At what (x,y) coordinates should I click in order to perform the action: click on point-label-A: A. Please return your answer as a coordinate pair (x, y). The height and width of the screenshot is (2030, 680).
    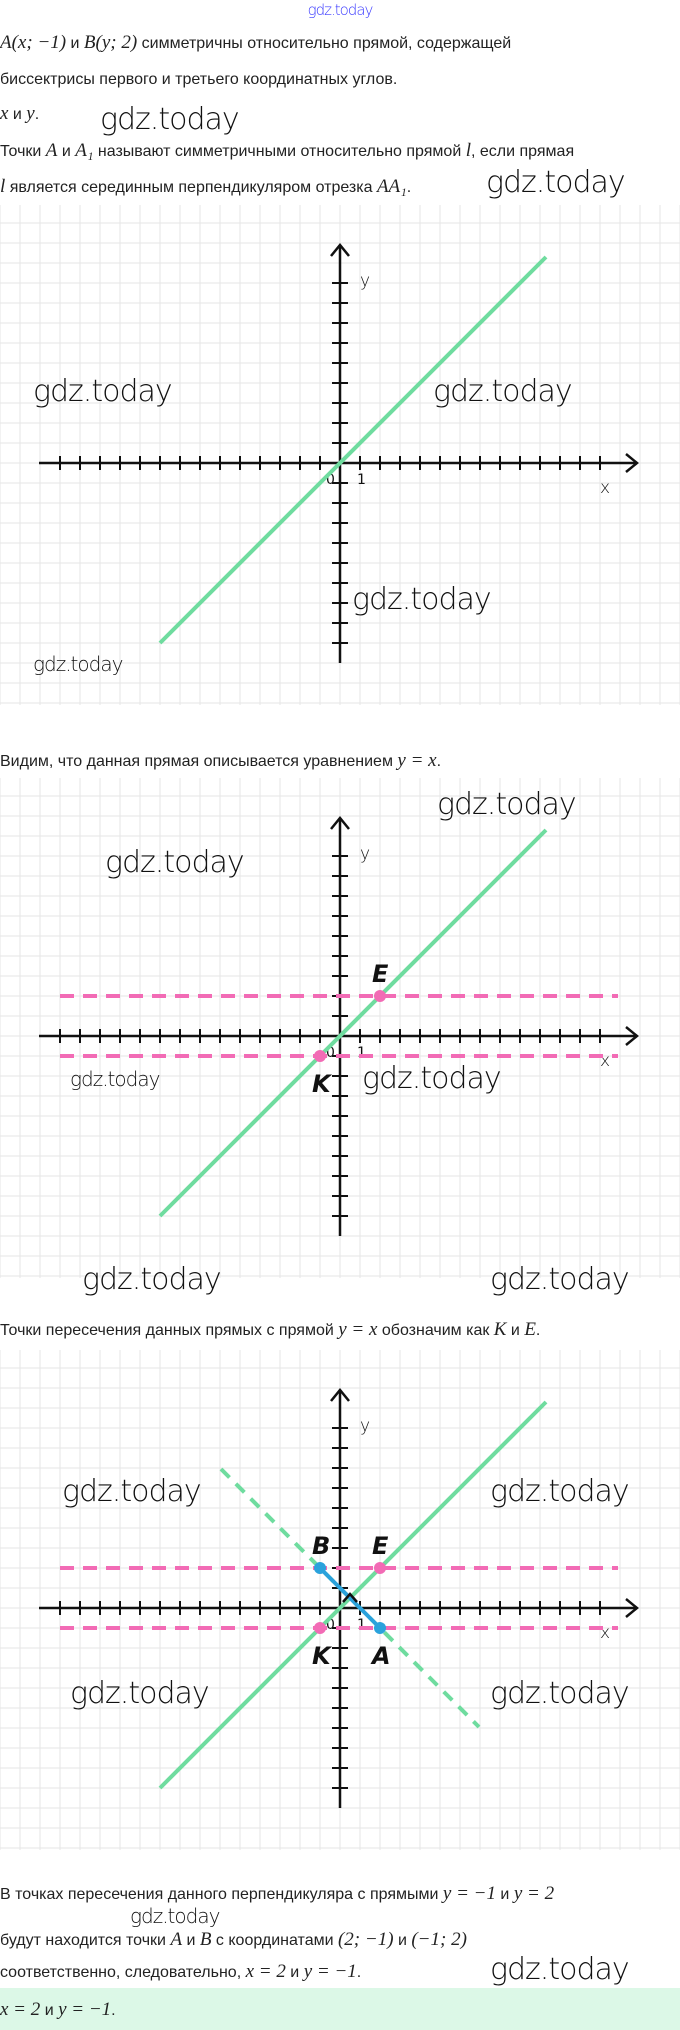
    Looking at the image, I should click on (380, 1656).